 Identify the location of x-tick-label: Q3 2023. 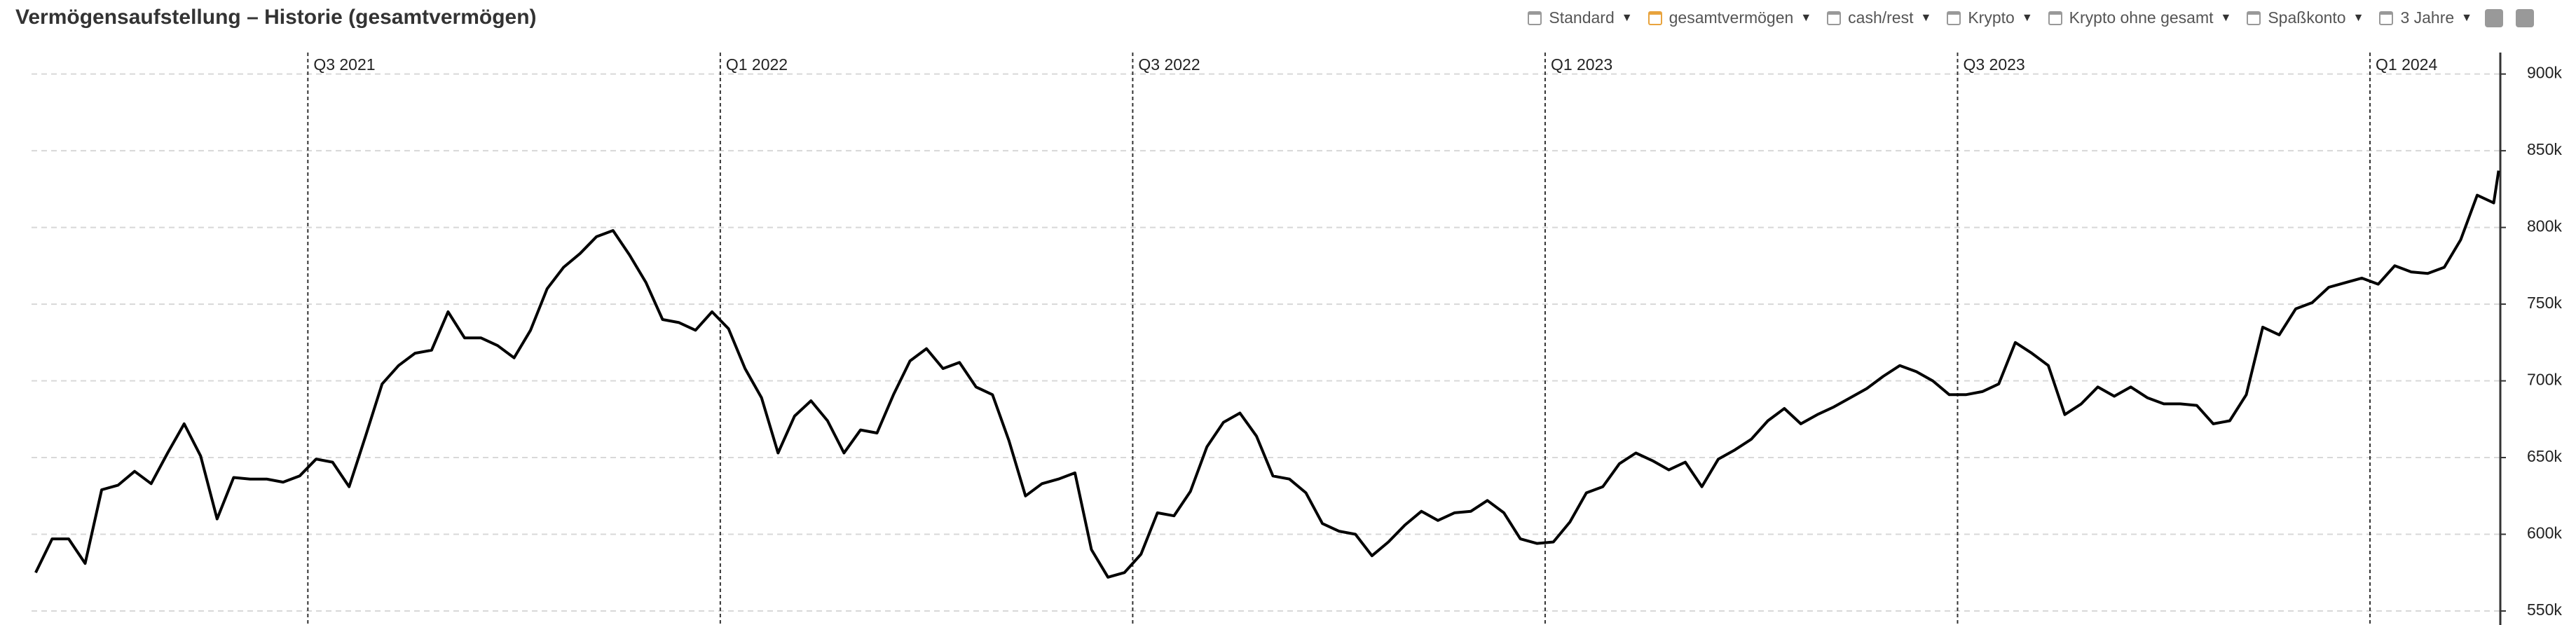
(1994, 64).